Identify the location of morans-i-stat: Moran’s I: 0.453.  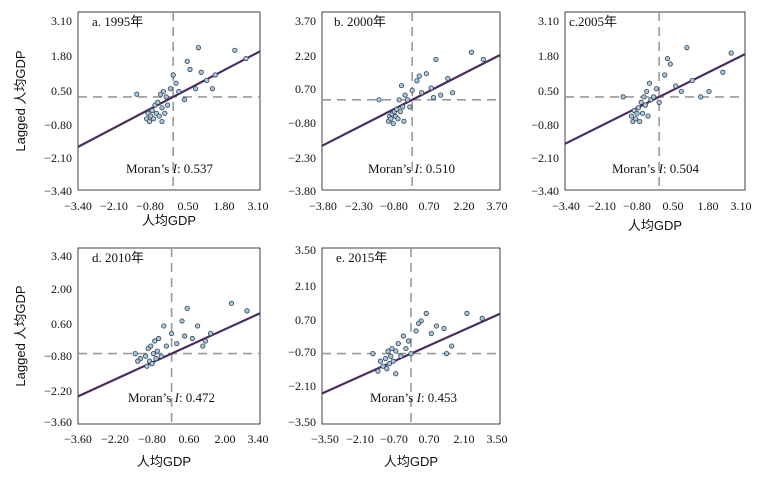
(413, 397).